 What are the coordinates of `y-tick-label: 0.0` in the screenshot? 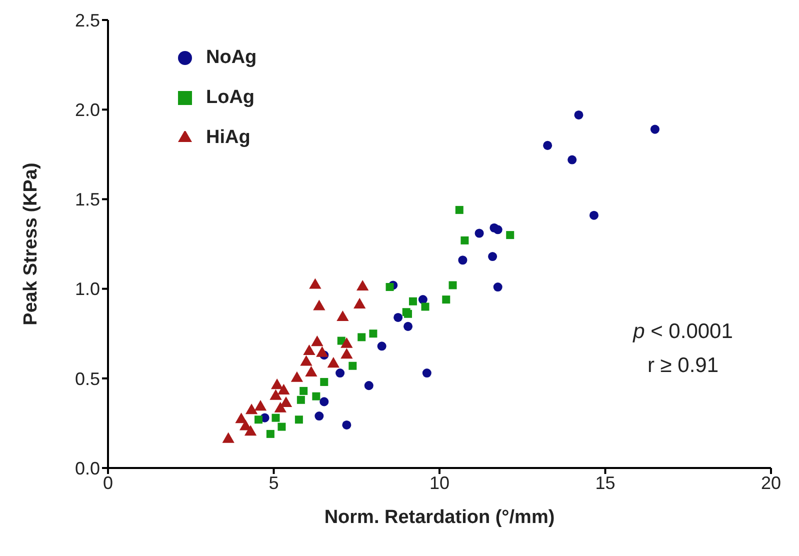 It's located at (87, 468).